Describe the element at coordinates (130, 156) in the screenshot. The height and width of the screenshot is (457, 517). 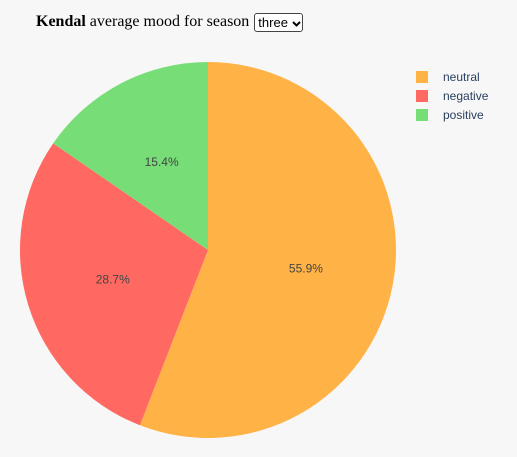
I see `pie-slice-positive` at that location.